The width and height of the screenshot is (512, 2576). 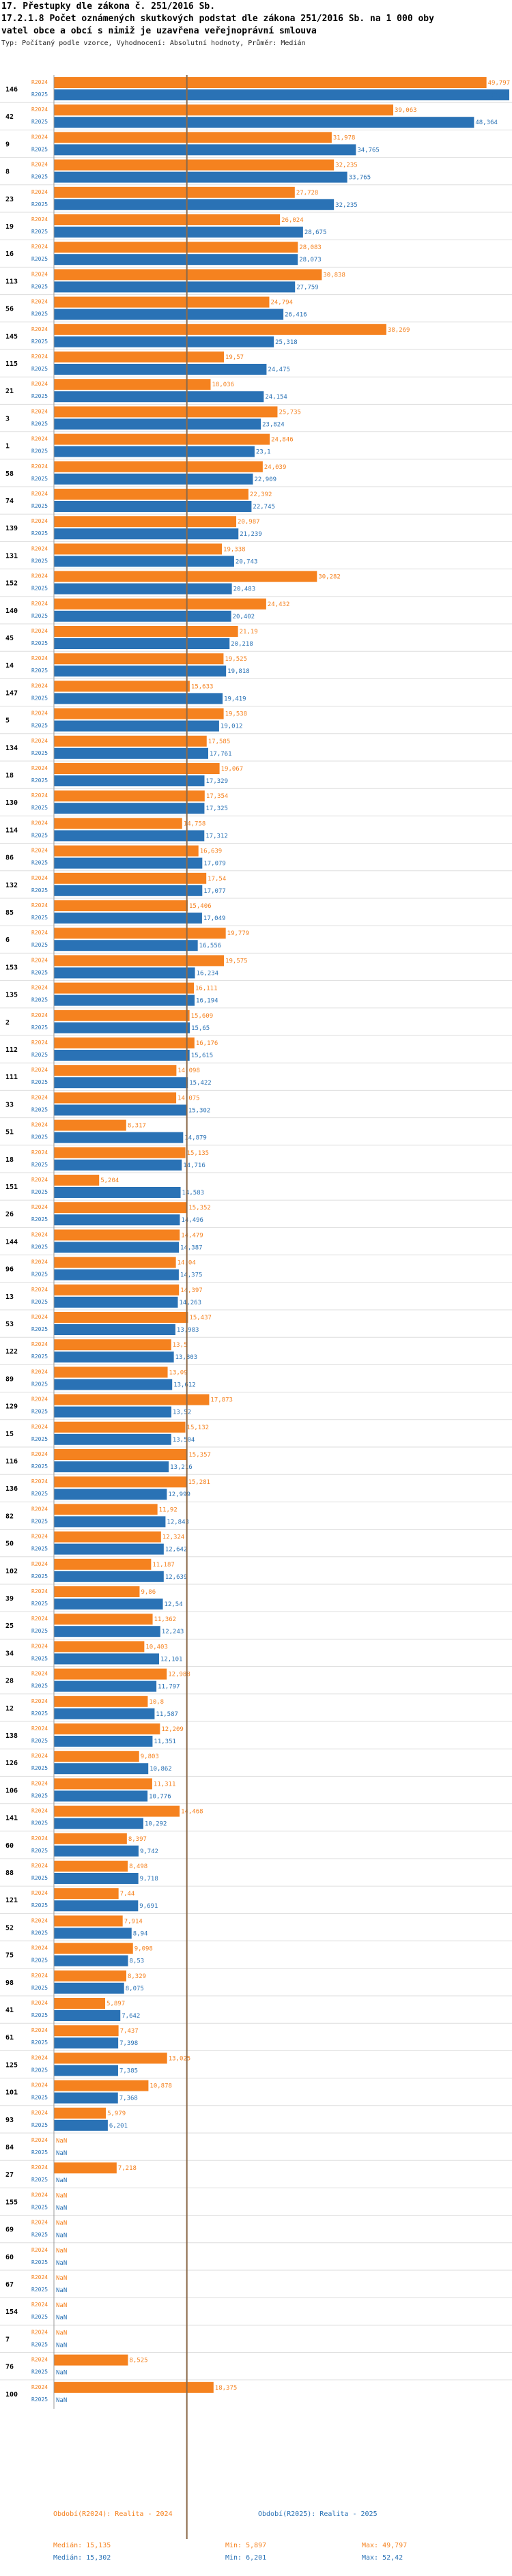 I want to click on value-label-2024: 14,468, so click(x=192, y=1812).